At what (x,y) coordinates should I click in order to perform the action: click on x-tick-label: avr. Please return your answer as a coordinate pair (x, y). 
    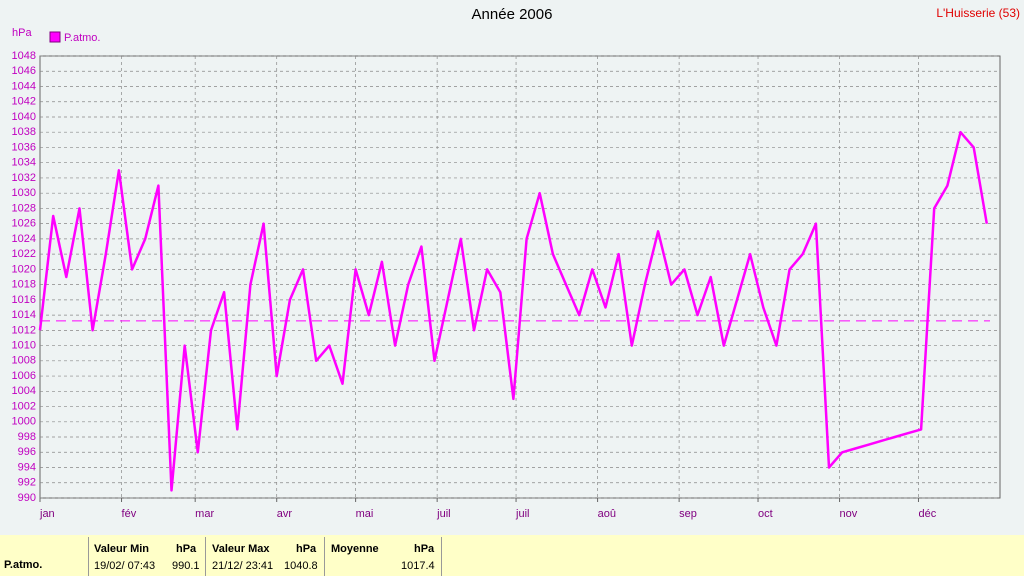
    Looking at the image, I should click on (285, 514).